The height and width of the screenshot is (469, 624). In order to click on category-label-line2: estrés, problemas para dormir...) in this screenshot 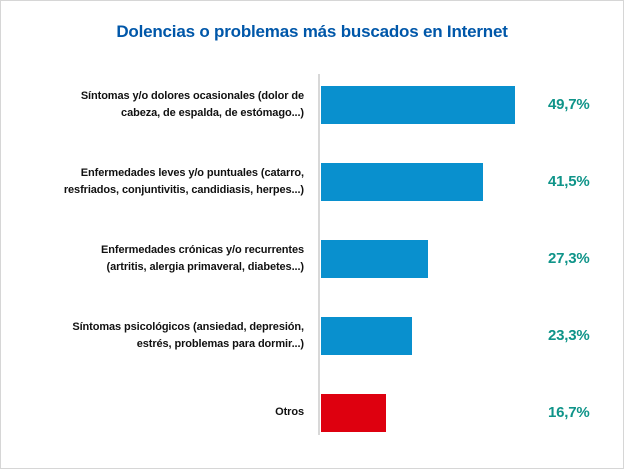, I will do `click(220, 343)`.